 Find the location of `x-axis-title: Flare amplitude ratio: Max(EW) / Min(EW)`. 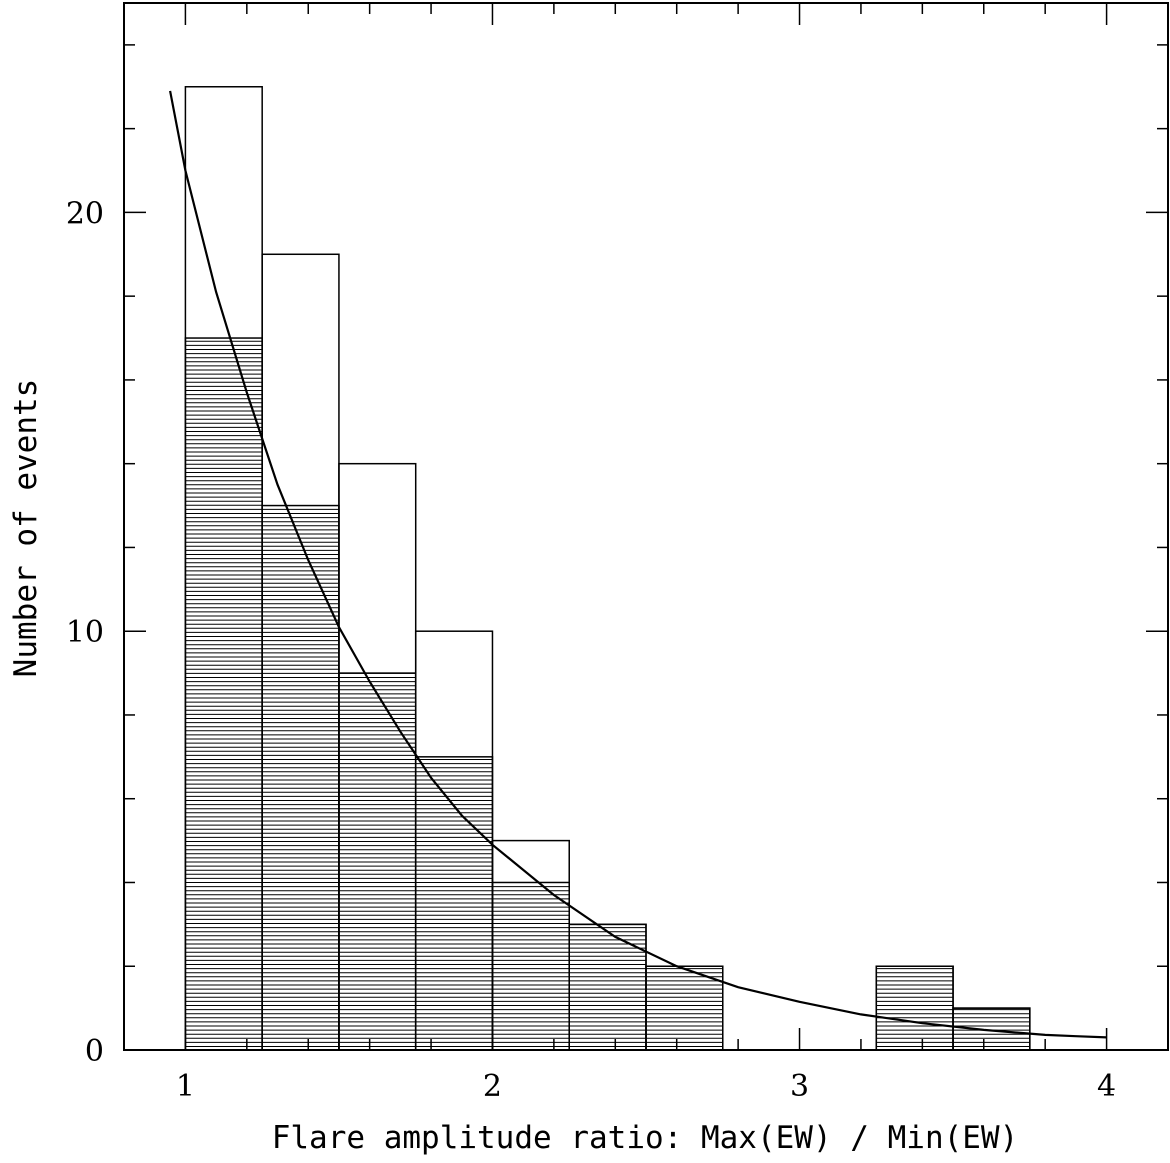

x-axis-title: Flare amplitude ratio: Max(EW) / Min(EW) is located at coordinates (645, 1138).